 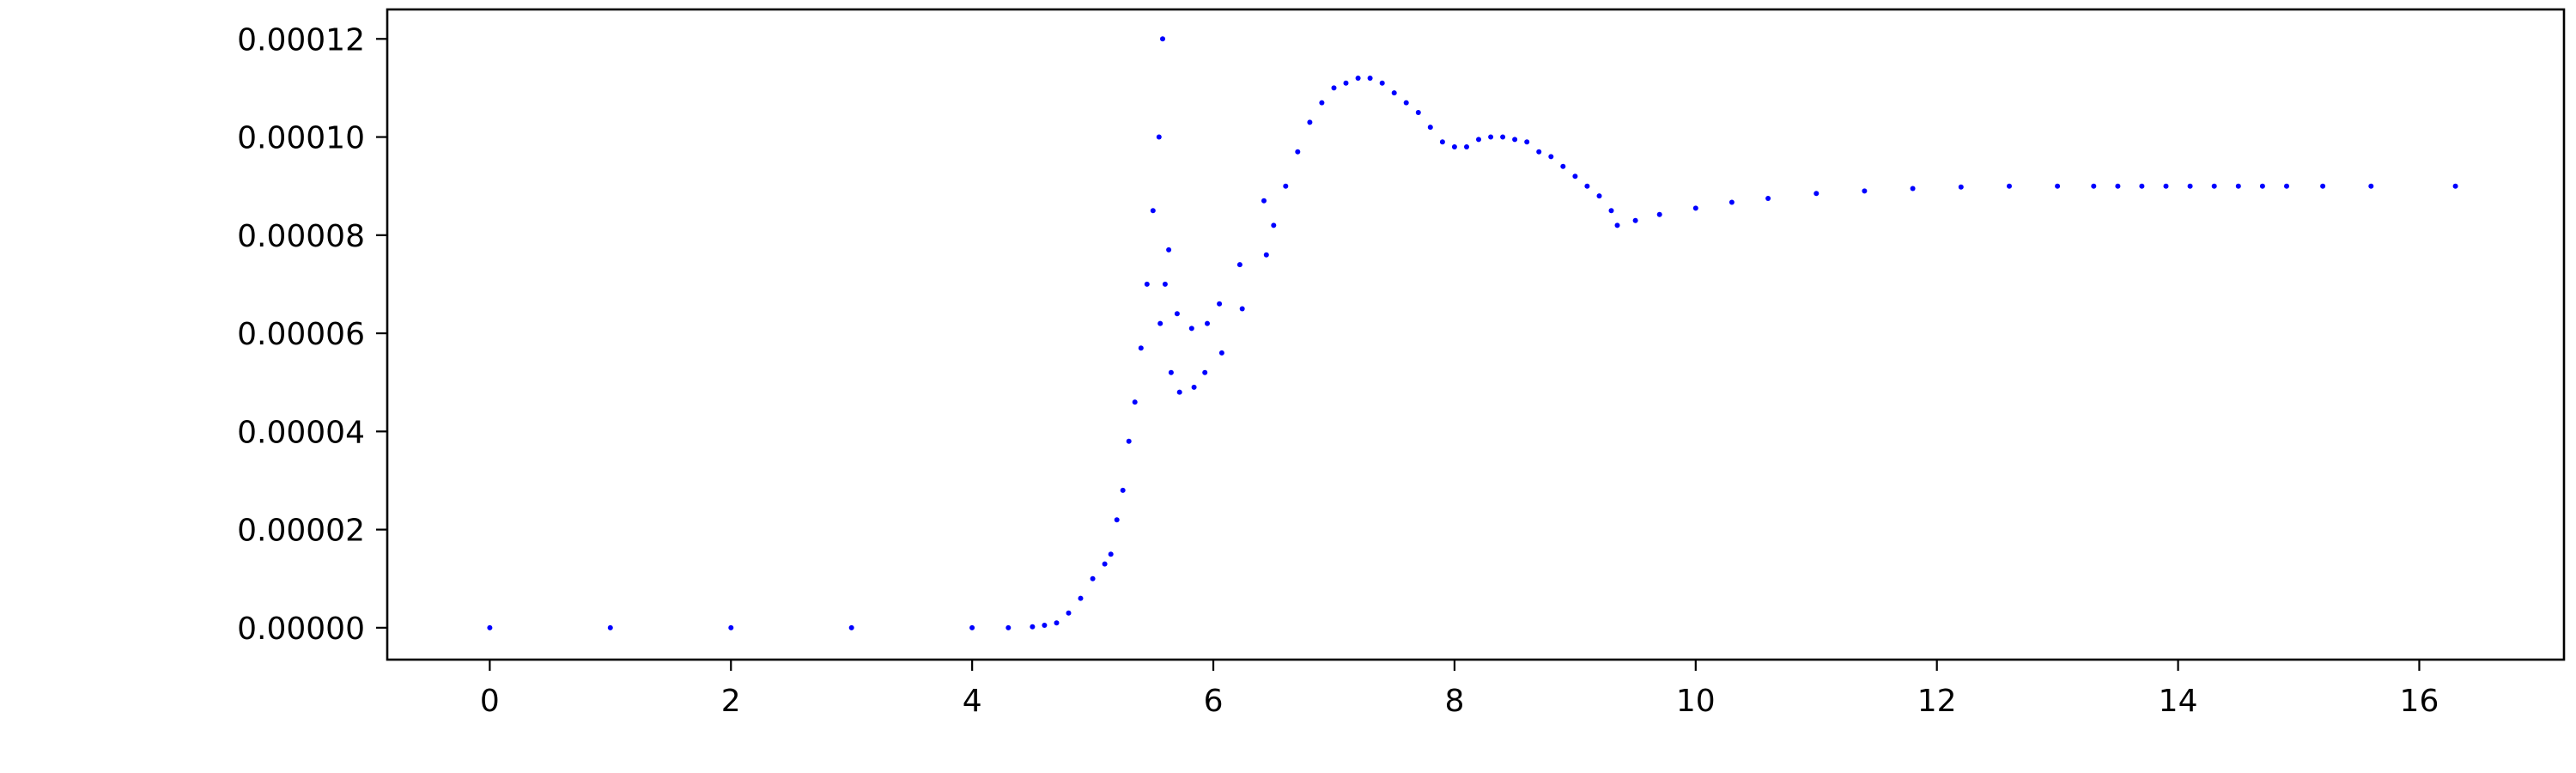 What do you see at coordinates (301, 40) in the screenshot?
I see `y-tick-label: 0.00012` at bounding box center [301, 40].